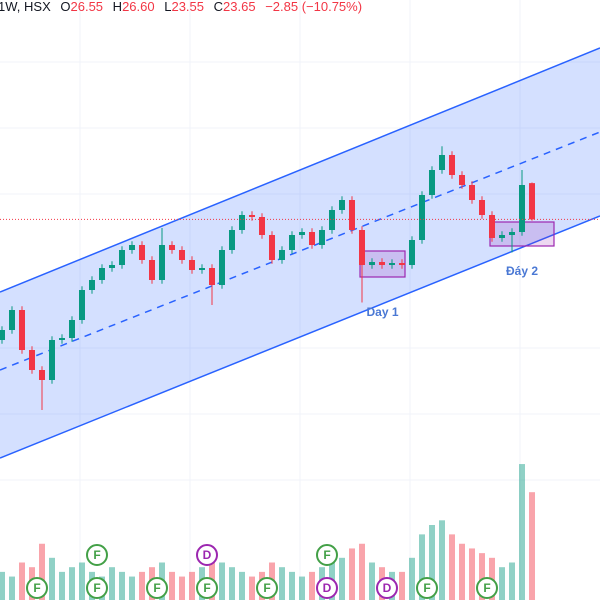  What do you see at coordinates (167, 7) in the screenshot?
I see `label: L` at bounding box center [167, 7].